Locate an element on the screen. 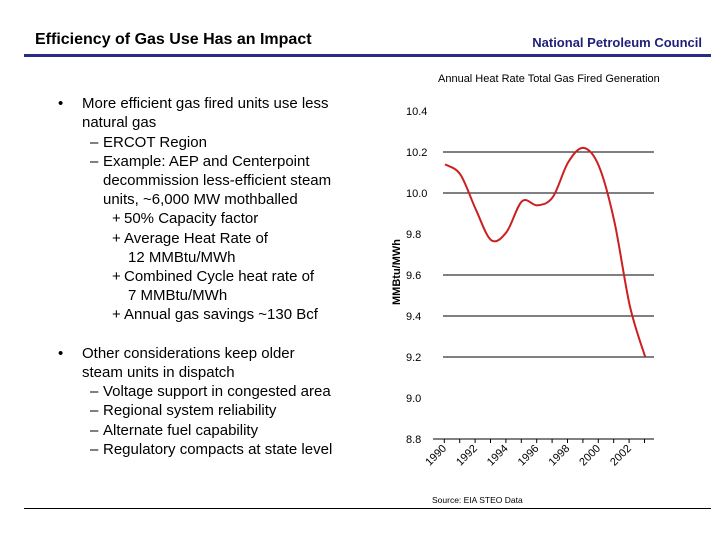 The width and height of the screenshot is (720, 540). bullet-text: natural gas is located at coordinates (119, 122).